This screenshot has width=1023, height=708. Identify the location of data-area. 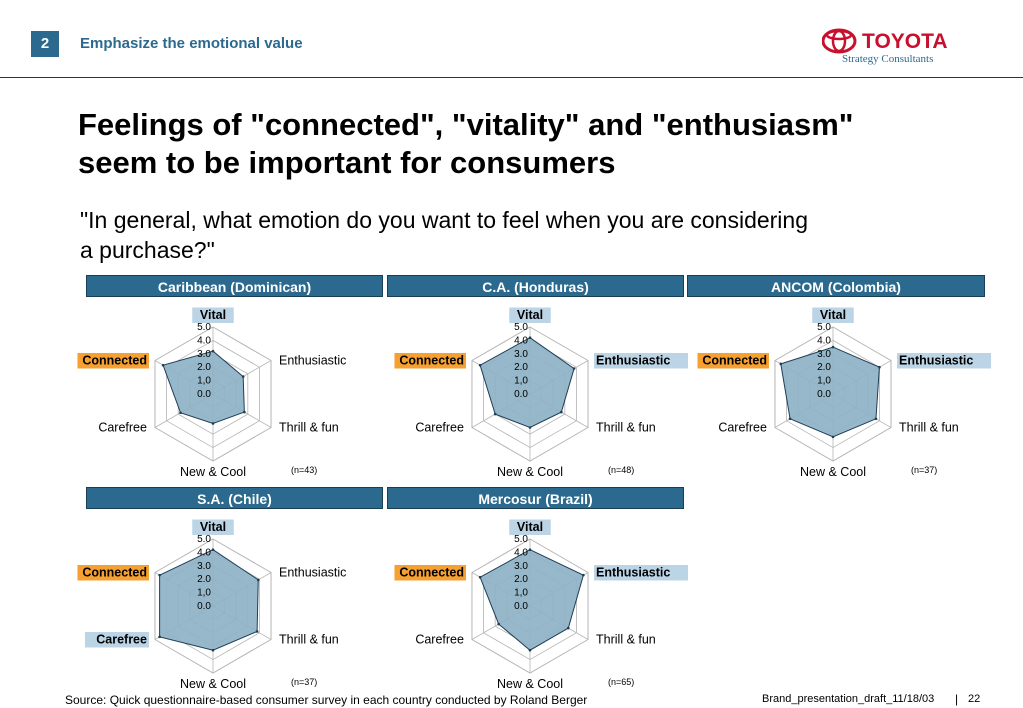
(531, 600).